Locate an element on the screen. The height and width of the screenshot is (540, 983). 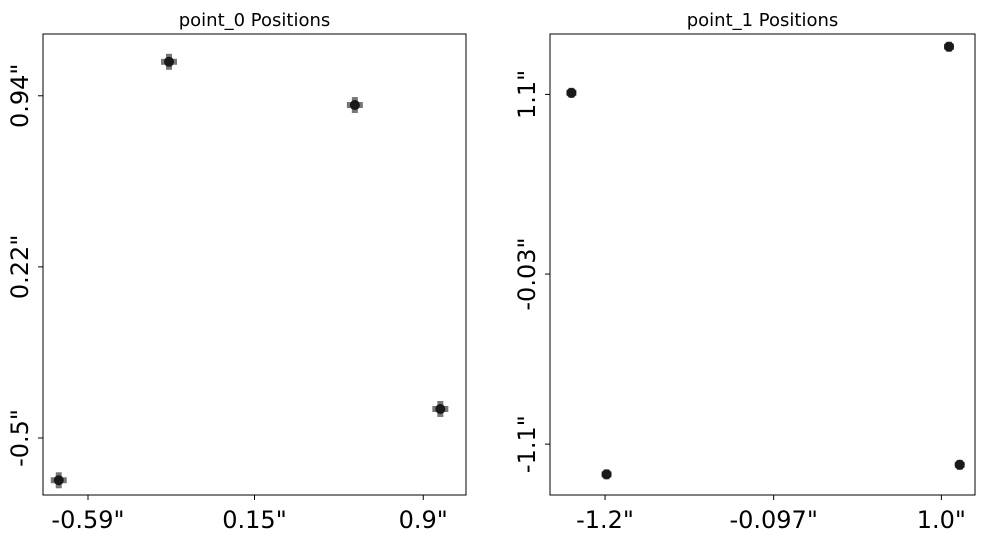
y-tick-label: -1.1" is located at coordinates (527, 444).